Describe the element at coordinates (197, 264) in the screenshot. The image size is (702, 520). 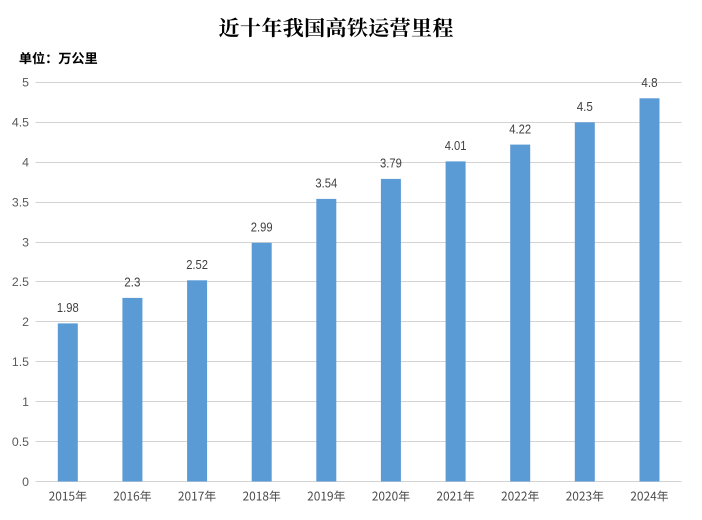
I see `svg-text: 2.52` at that location.